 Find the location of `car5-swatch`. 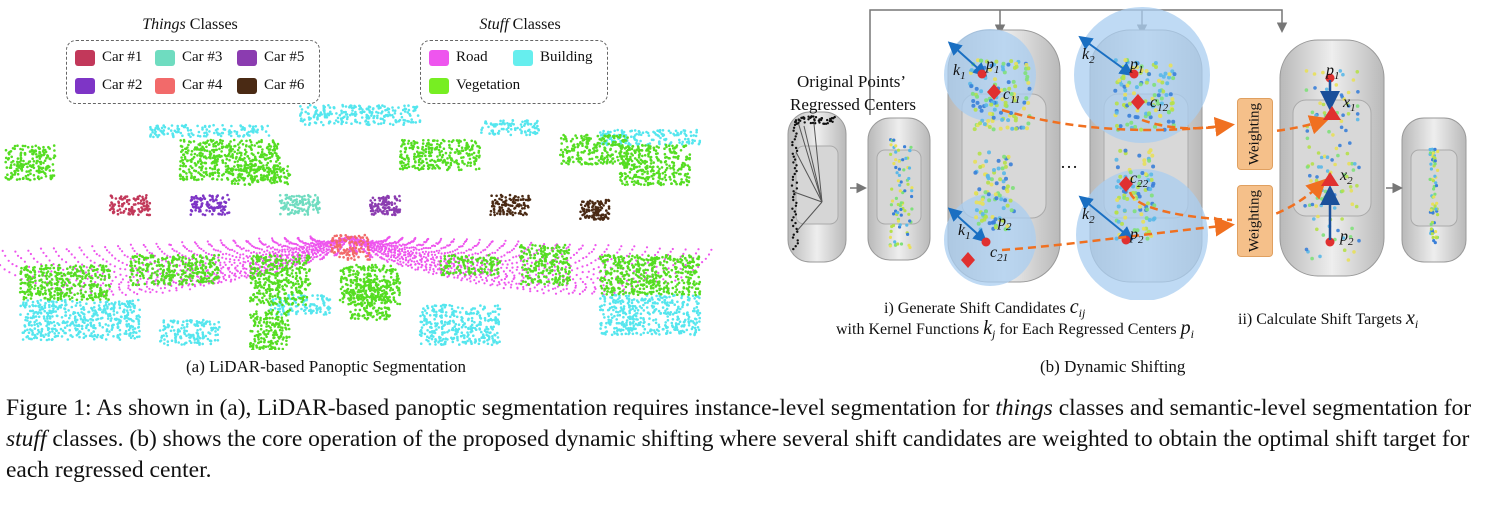

car5-swatch is located at coordinates (247, 57).